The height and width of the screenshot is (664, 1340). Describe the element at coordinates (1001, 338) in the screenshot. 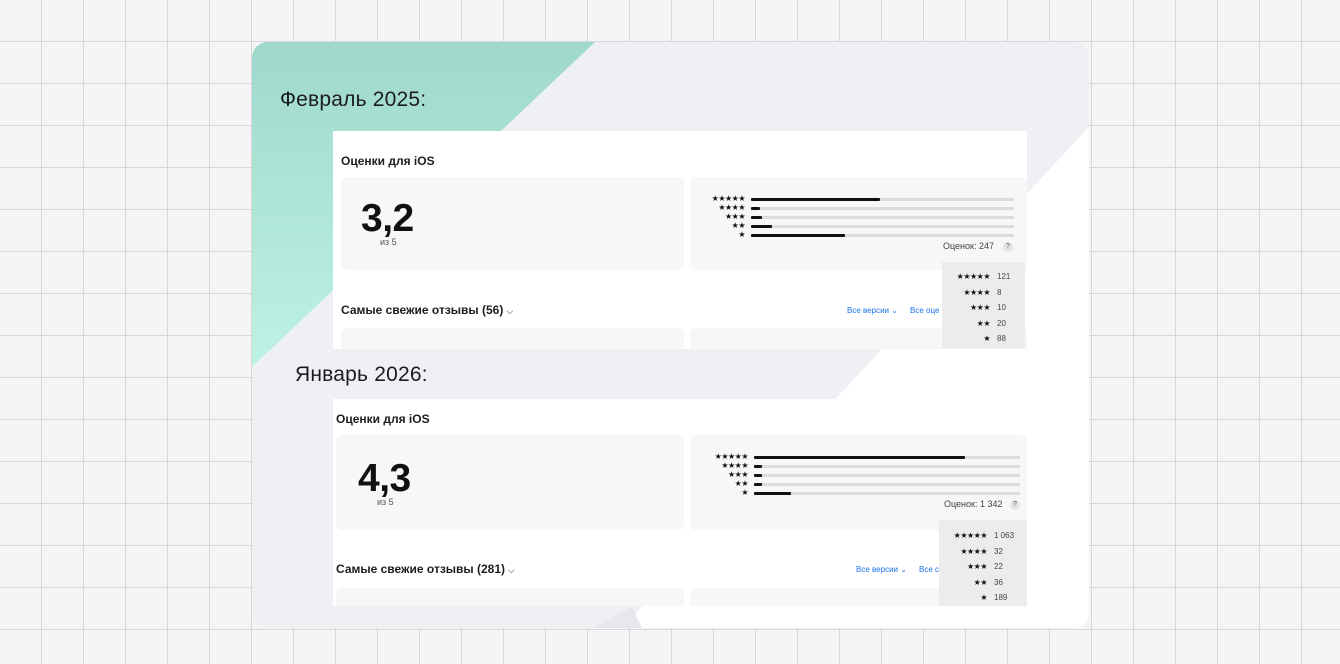

I see `tooltip-count-1: 88` at that location.